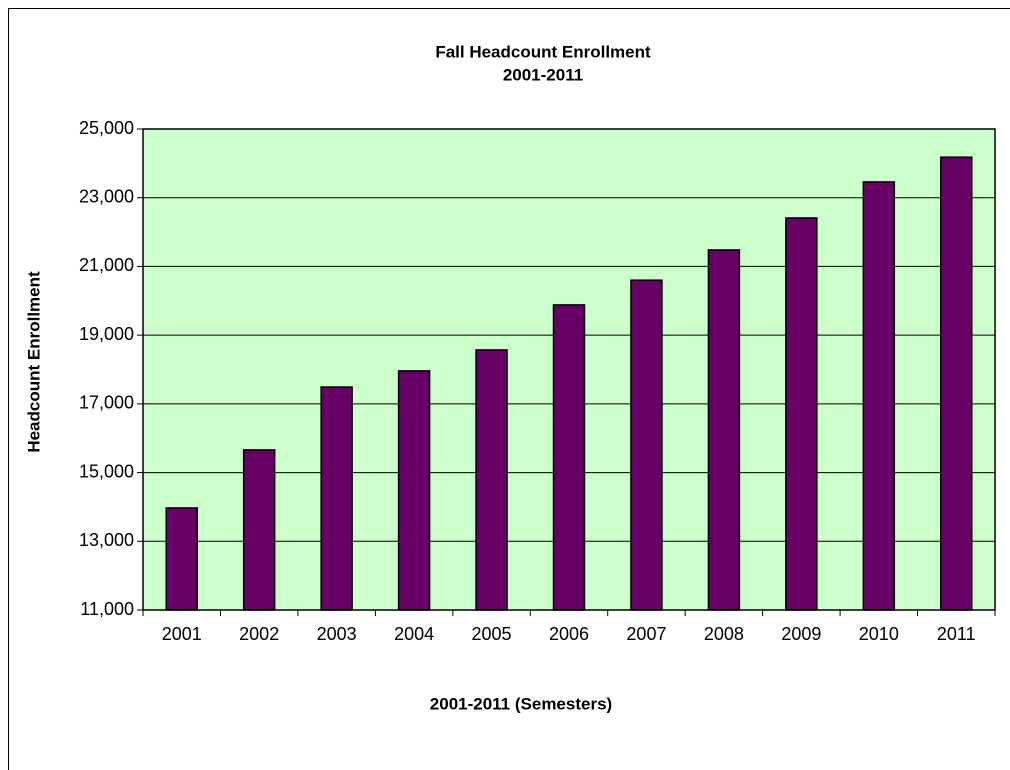 The height and width of the screenshot is (770, 1010). Describe the element at coordinates (106, 540) in the screenshot. I see `y-tick-label: 13,000` at that location.